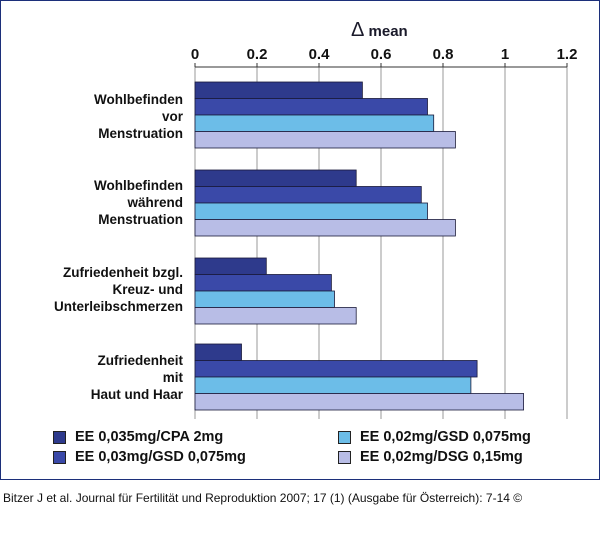  Describe the element at coordinates (441, 457) in the screenshot. I see `legend-label: EE 0,02mg/DSG 0,15mg` at that location.